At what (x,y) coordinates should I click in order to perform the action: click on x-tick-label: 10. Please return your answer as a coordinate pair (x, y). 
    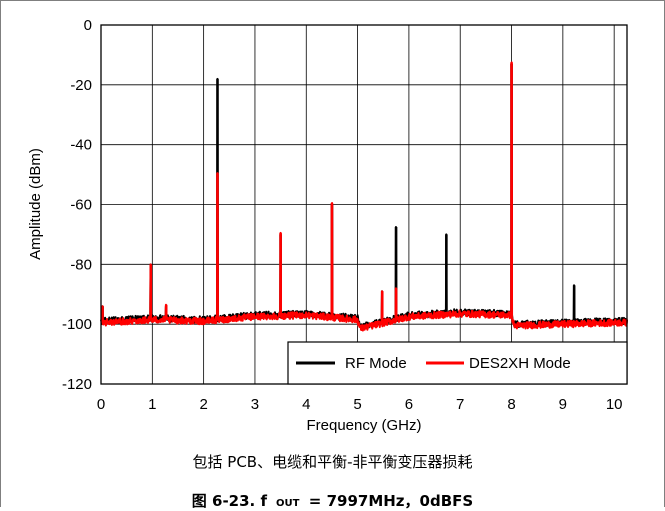
    Looking at the image, I should click on (614, 404).